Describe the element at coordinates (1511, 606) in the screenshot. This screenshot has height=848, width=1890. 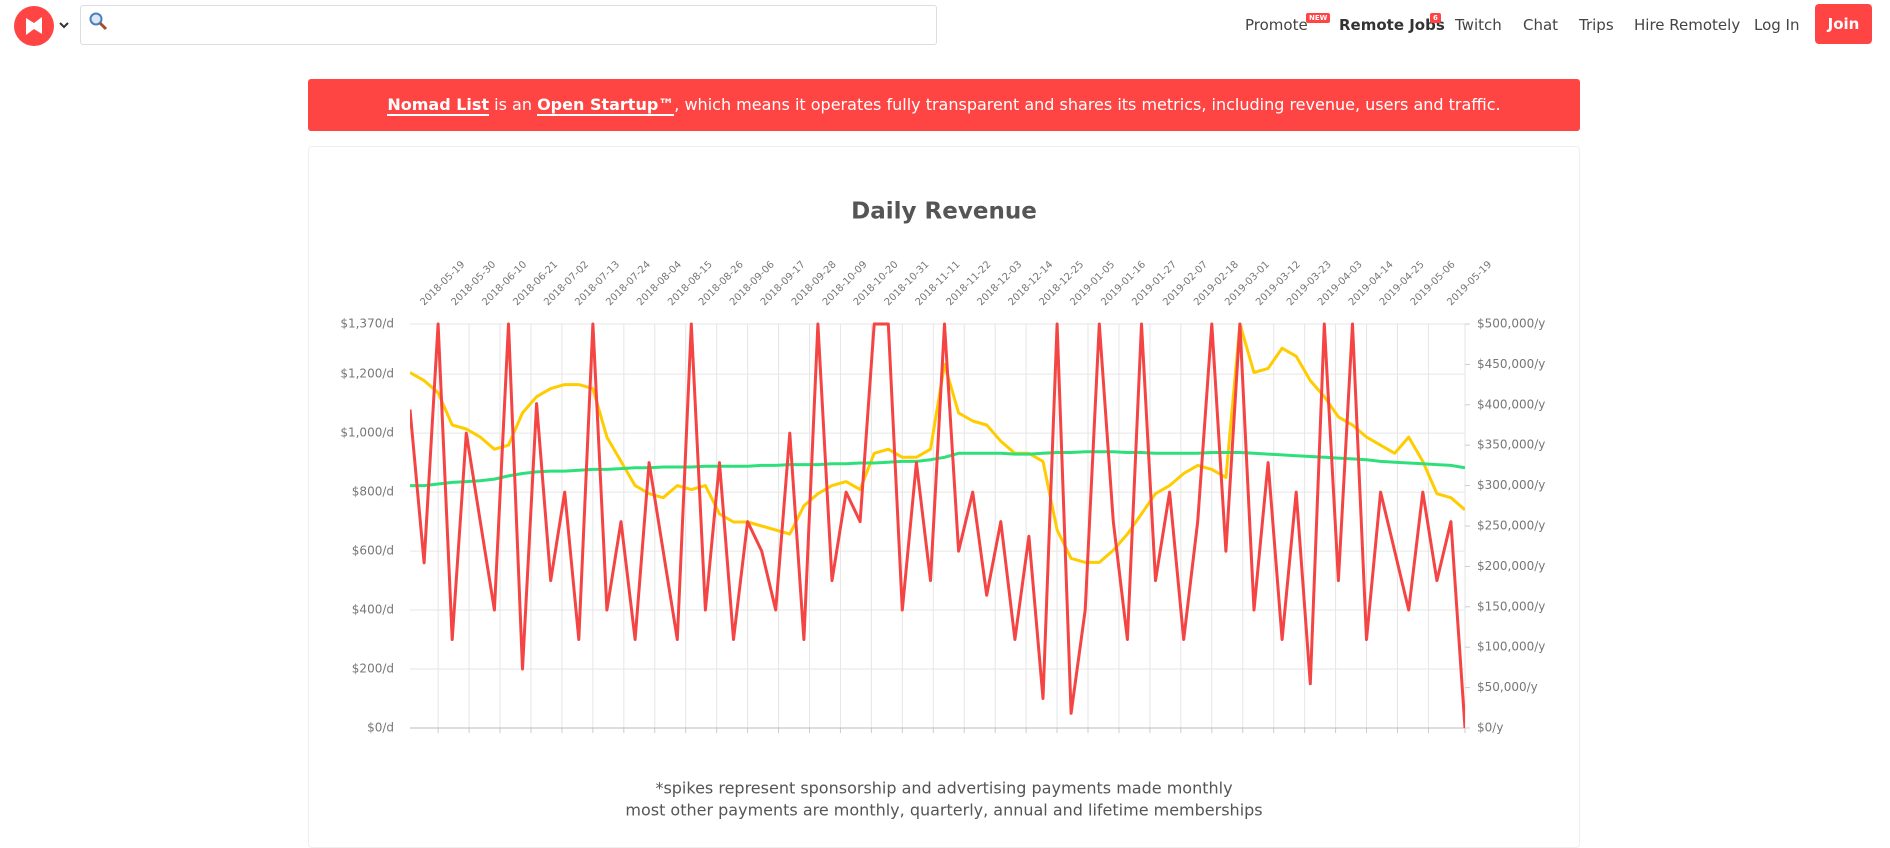
I see `y2-tick-label: $150,000/y` at that location.